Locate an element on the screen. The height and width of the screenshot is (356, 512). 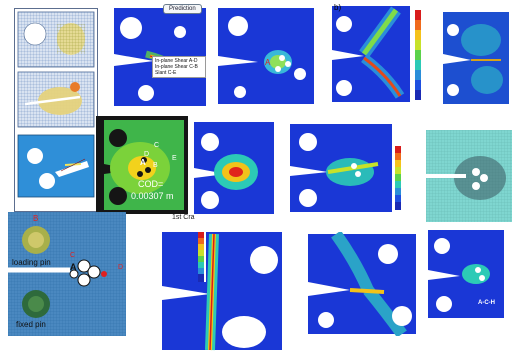
vertical-band-panel is located at coordinates (222, 291).